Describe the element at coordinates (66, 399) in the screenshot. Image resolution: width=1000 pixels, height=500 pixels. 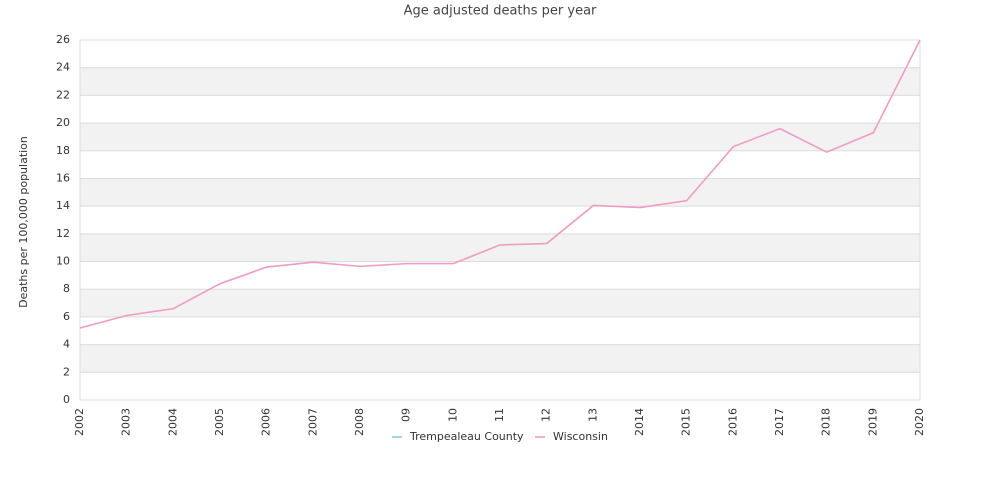
I see `y-tick-label: 0` at that location.